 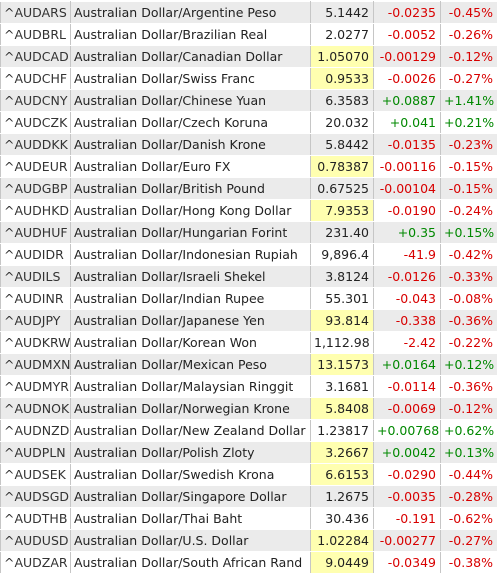 I want to click on symbol-cell: ^AUDEUR, so click(x=36, y=167).